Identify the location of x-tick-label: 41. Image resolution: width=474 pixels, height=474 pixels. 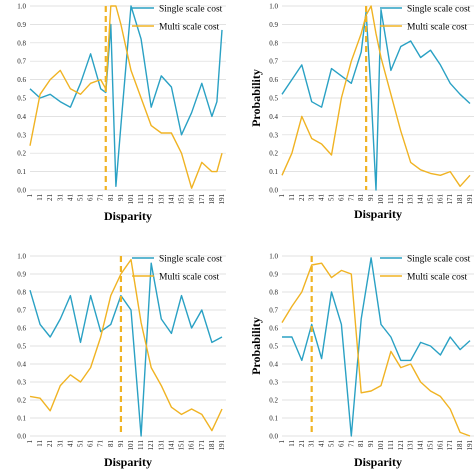
(322, 198).